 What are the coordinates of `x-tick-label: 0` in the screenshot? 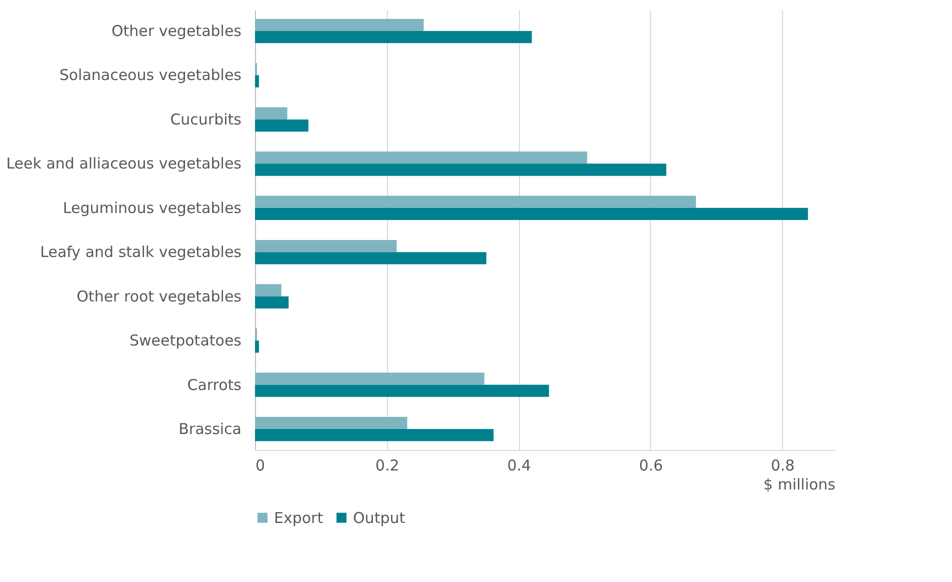 It's located at (261, 465).